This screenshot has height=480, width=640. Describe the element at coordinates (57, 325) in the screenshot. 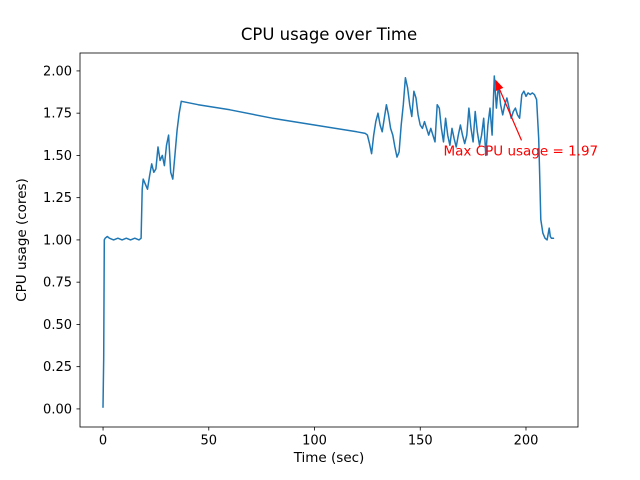

I see `y-tick-label: 0.50` at that location.